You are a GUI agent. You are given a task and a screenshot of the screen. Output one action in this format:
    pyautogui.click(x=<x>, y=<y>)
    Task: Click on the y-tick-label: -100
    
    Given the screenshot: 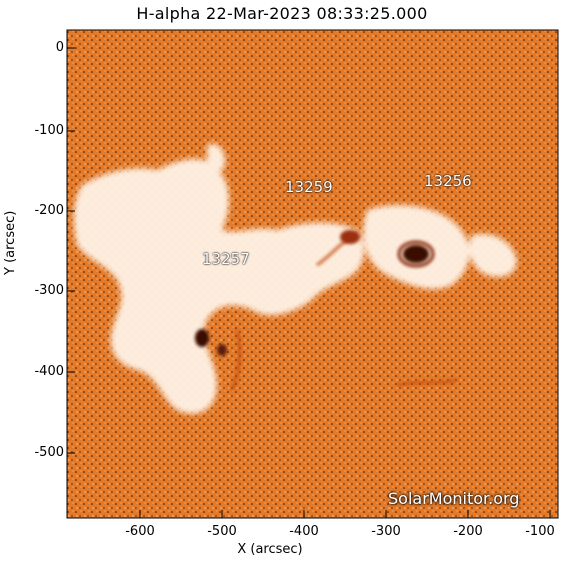 What is the action you would take?
    pyautogui.click(x=49, y=130)
    